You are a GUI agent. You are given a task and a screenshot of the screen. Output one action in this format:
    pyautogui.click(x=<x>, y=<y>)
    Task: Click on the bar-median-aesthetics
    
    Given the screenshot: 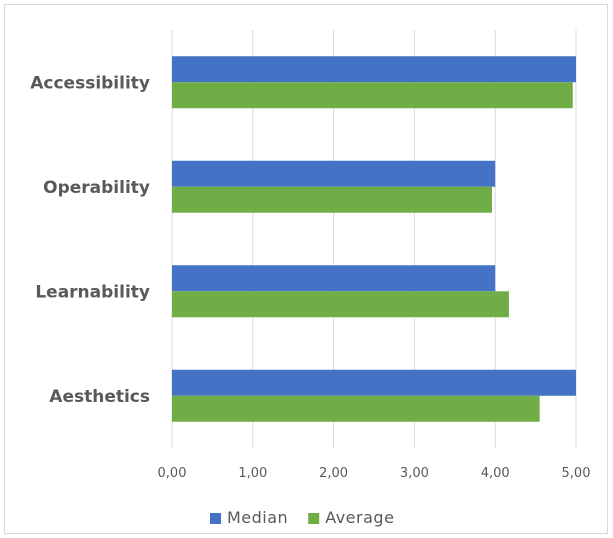 What is the action you would take?
    pyautogui.click(x=374, y=382)
    